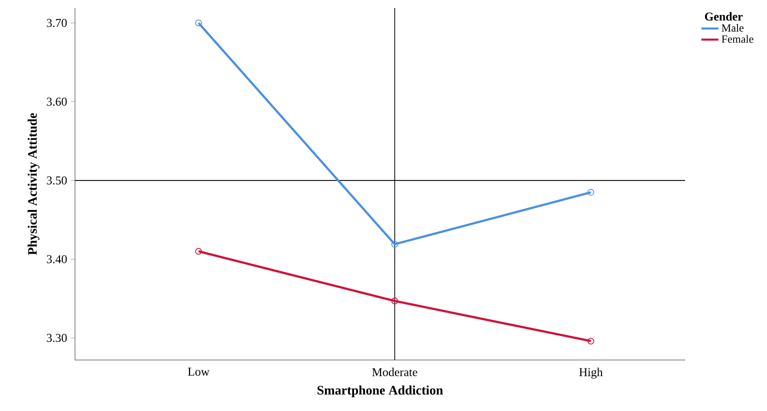 The width and height of the screenshot is (767, 411). What do you see at coordinates (56, 23) in the screenshot?
I see `y-tick-label: 3.70` at bounding box center [56, 23].